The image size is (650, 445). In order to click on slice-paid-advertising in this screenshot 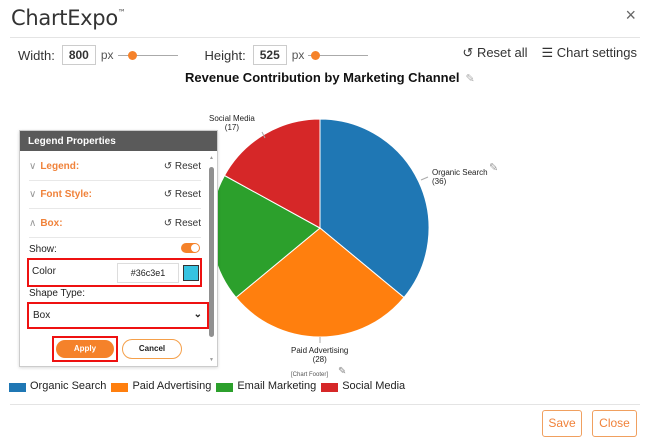, I will do `click(320, 282)`.